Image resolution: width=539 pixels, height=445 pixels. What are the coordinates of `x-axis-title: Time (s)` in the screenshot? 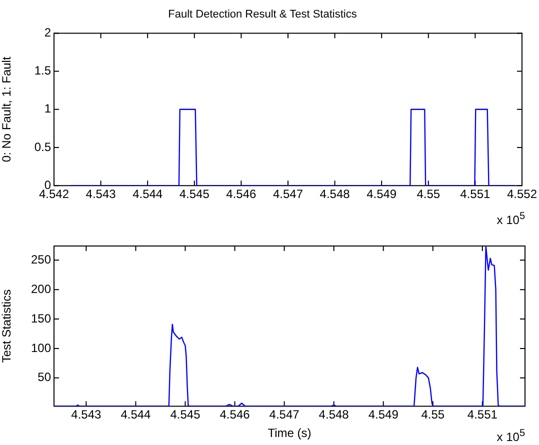 It's located at (290, 433).